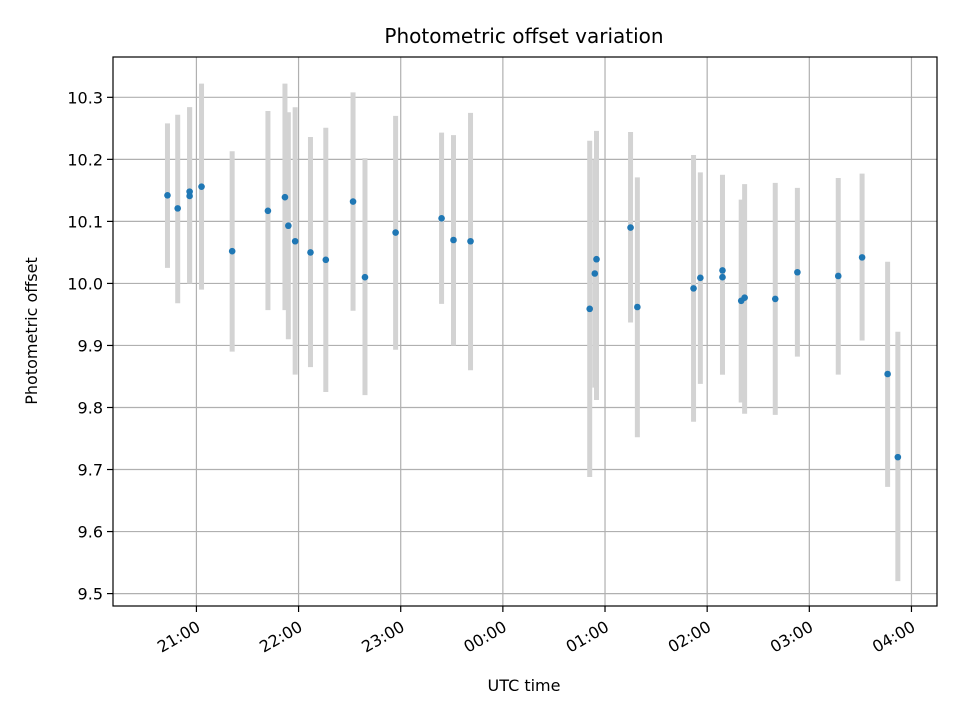  Describe the element at coordinates (85, 221) in the screenshot. I see `y-tick-label: 10.1` at that location.